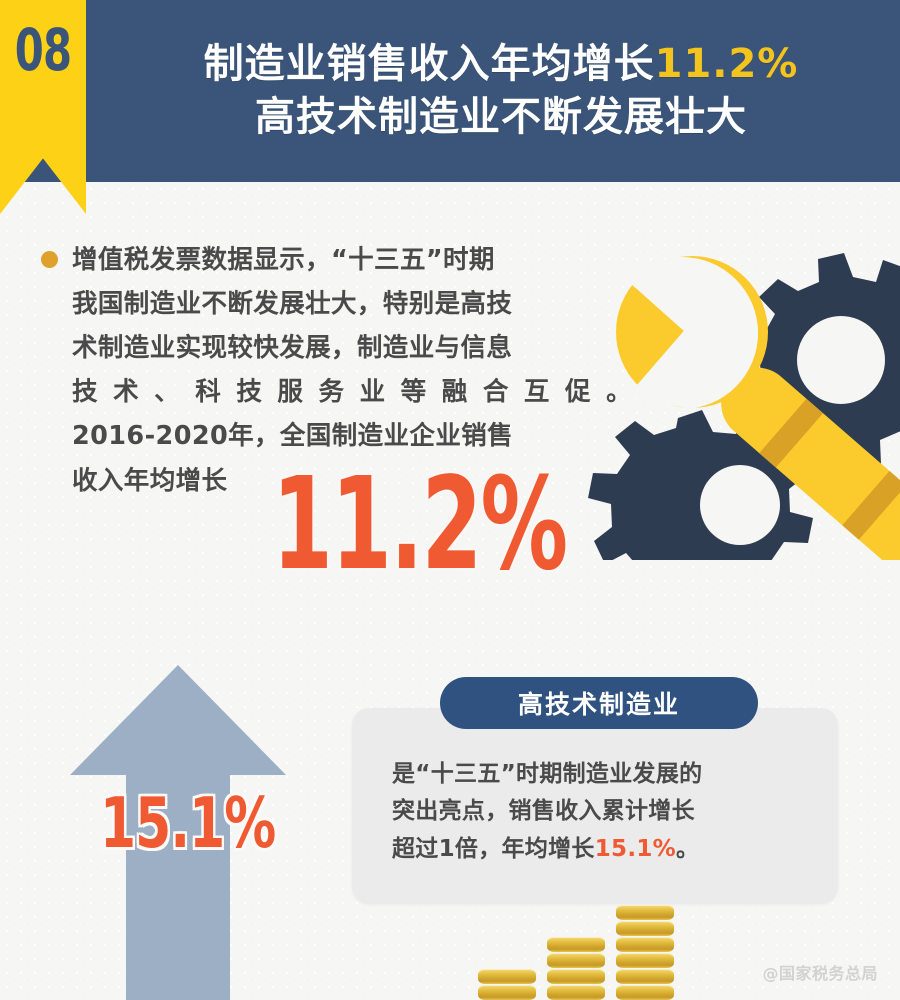 The width and height of the screenshot is (900, 1000). Describe the element at coordinates (429, 64) in the screenshot. I see `page-title-line-1-text: 制造业销售收入年均增长` at that location.